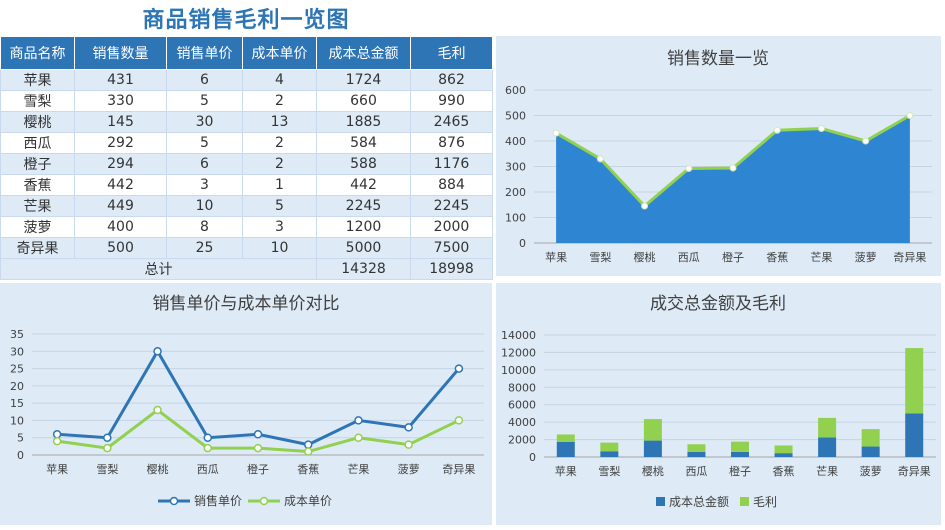 This screenshot has width=945, height=530. I want to click on cell-cost-total: 442, so click(363, 185).